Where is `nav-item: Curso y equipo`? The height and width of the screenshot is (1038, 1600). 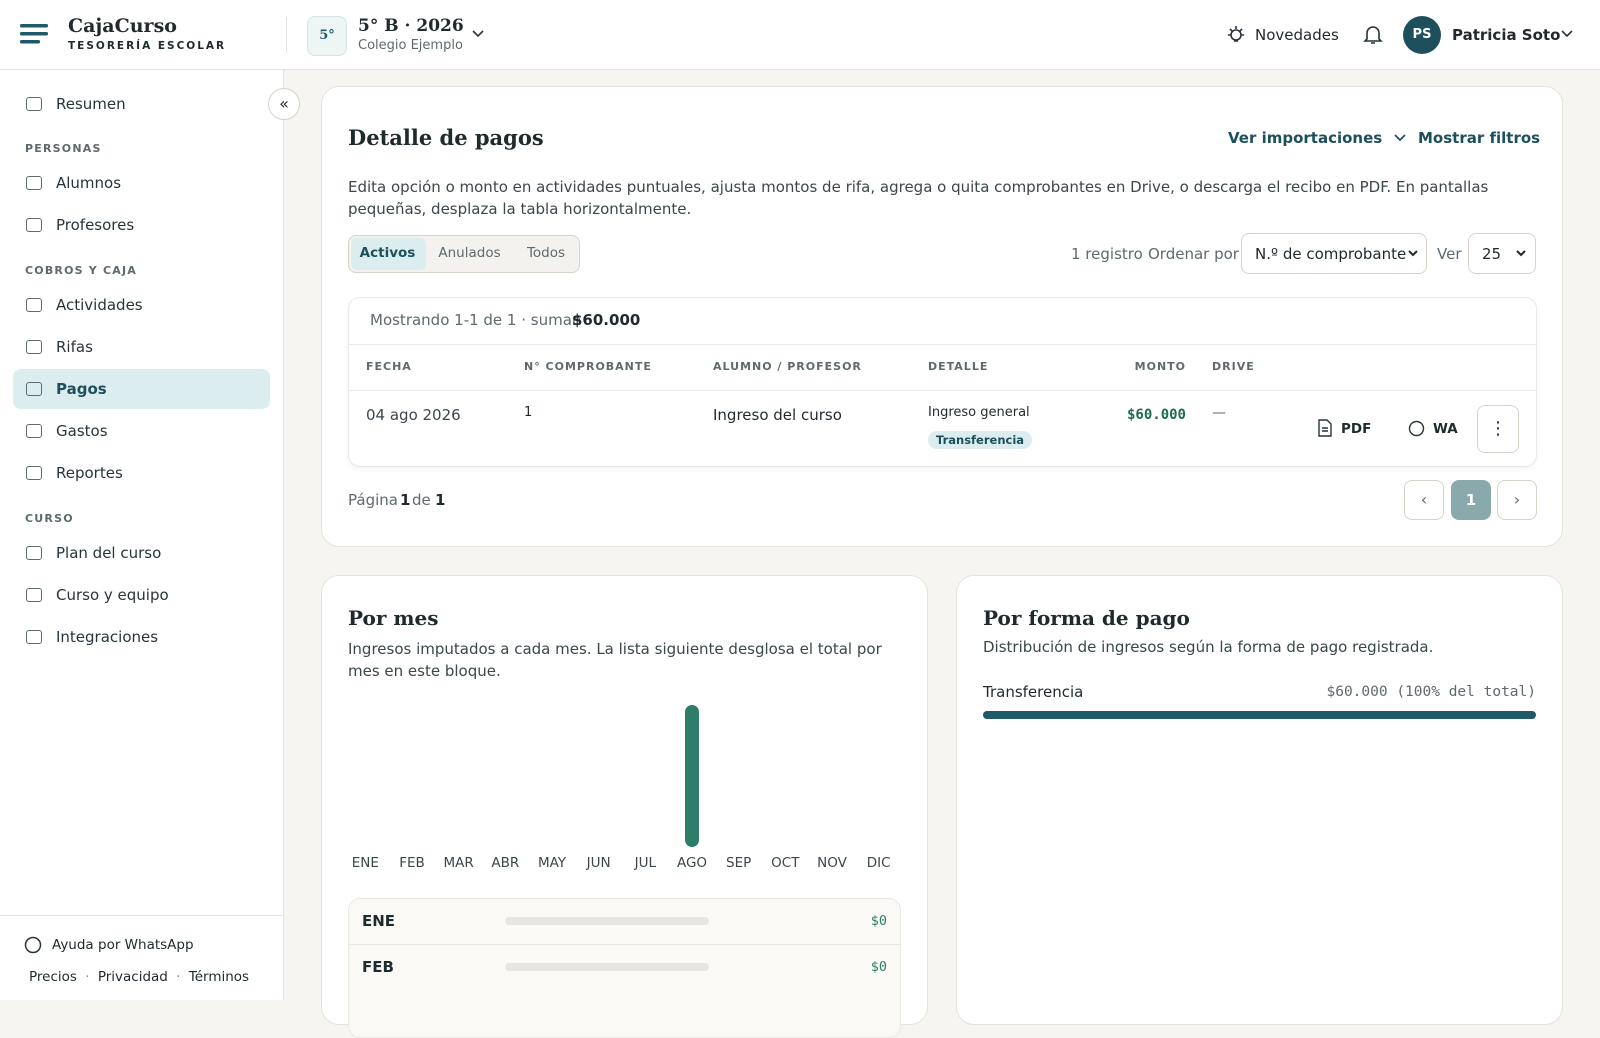
nav-item: Curso y equipo is located at coordinates (112, 595).